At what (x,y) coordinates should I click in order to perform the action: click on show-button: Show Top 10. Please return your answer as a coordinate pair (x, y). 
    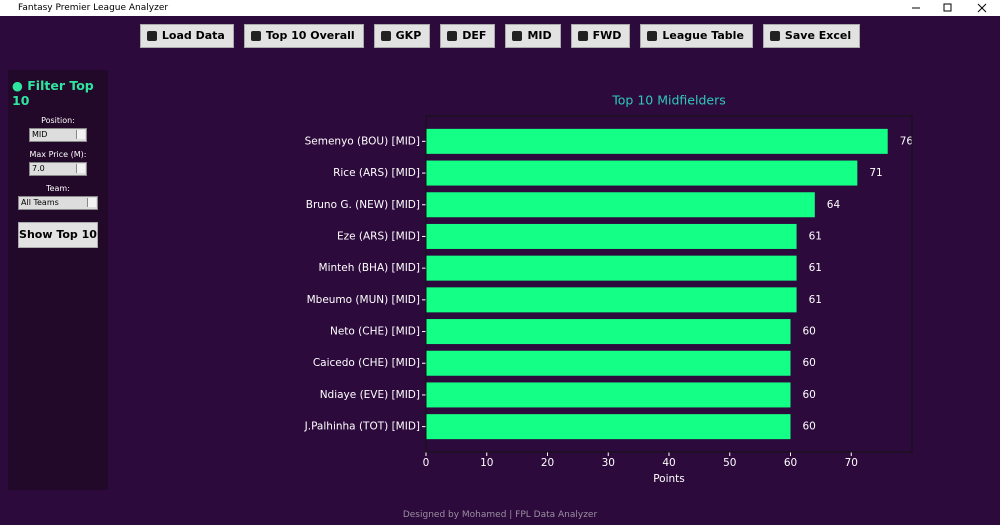
    Looking at the image, I should click on (58, 235).